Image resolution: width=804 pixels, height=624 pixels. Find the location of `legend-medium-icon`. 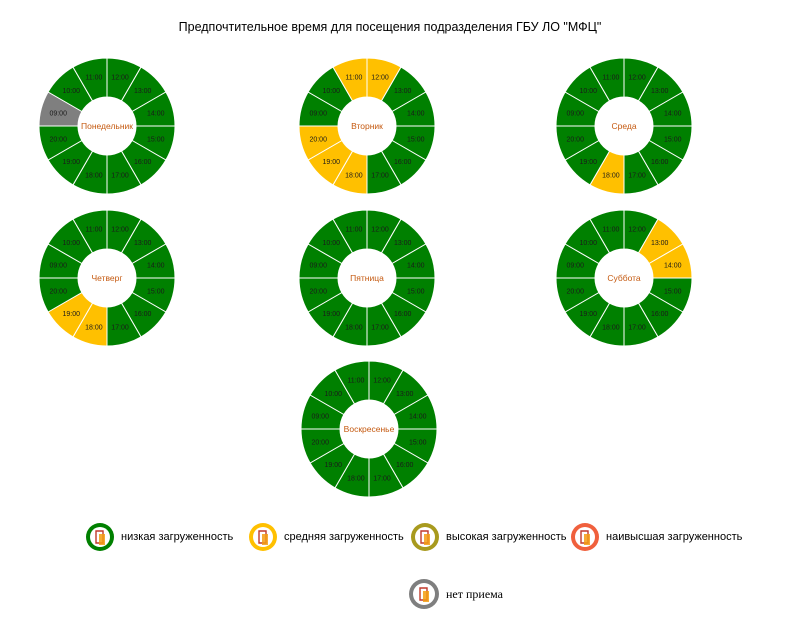

legend-medium-icon is located at coordinates (263, 537).